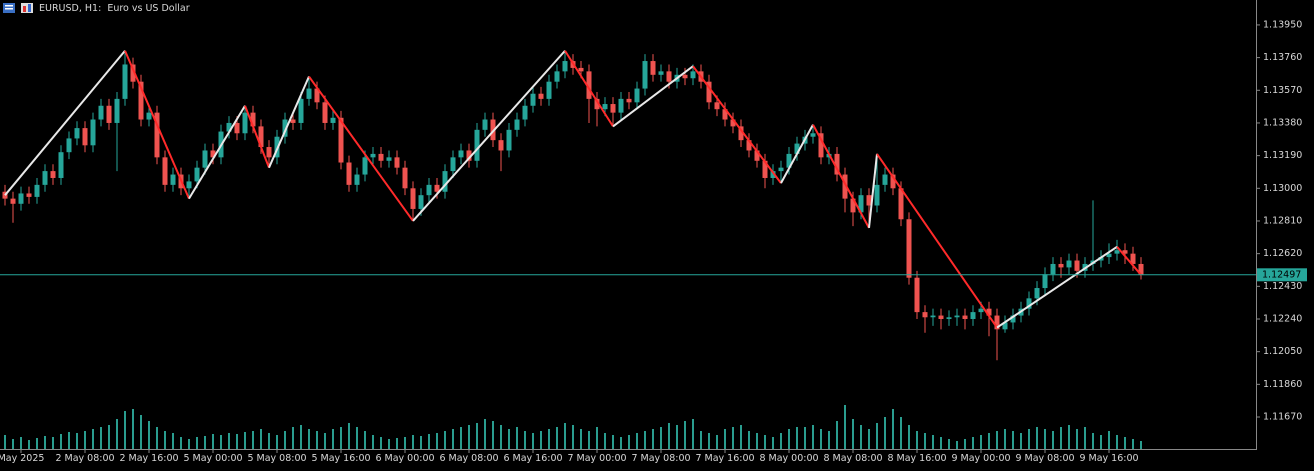 This screenshot has width=1314, height=471. What do you see at coordinates (532, 458) in the screenshot?
I see `x-tick-label: 6 May 16:00` at bounding box center [532, 458].